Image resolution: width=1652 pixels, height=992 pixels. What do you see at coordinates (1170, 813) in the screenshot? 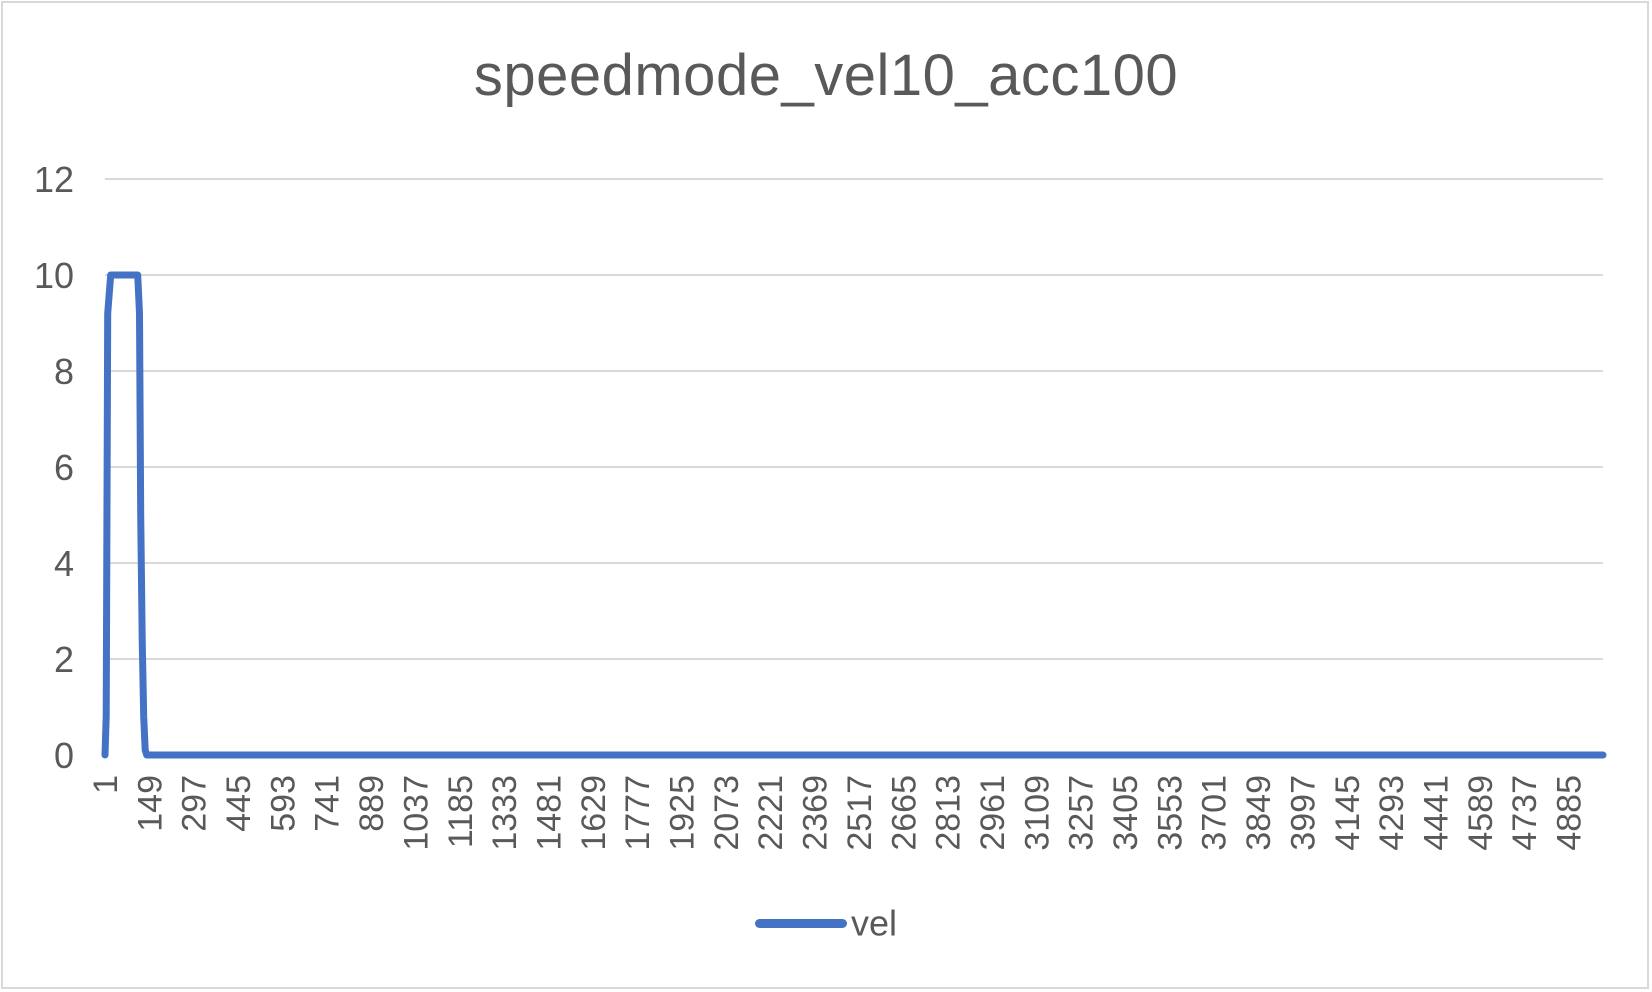
I see `x-tick-label: 3553` at bounding box center [1170, 813].